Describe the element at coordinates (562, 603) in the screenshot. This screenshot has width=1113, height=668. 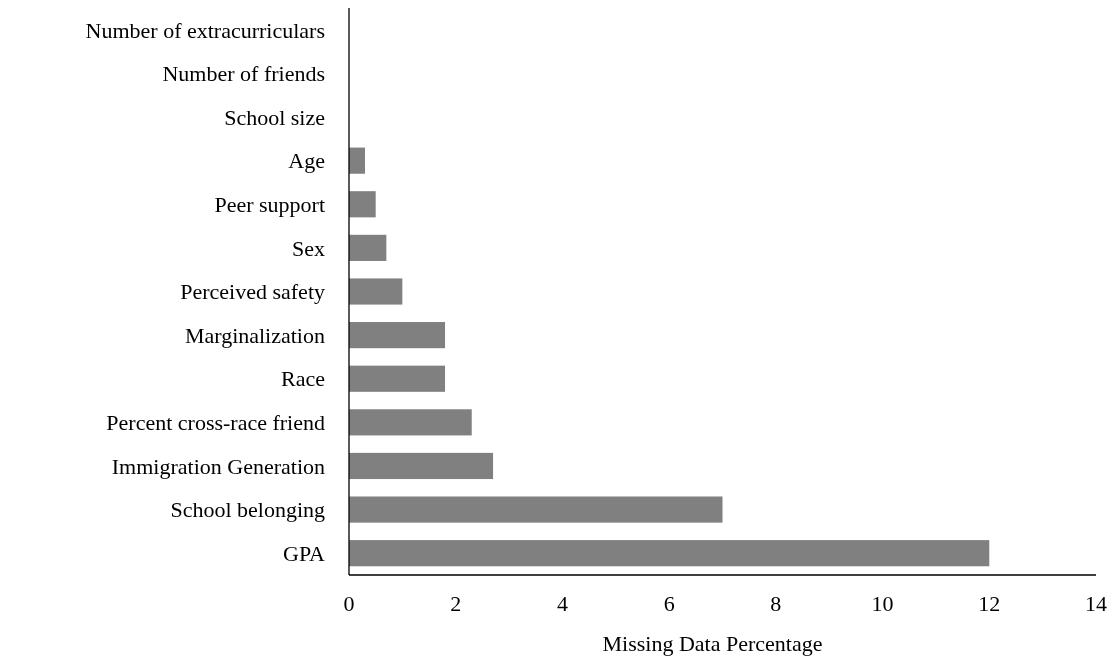
I see `x-tick-label: 4` at that location.